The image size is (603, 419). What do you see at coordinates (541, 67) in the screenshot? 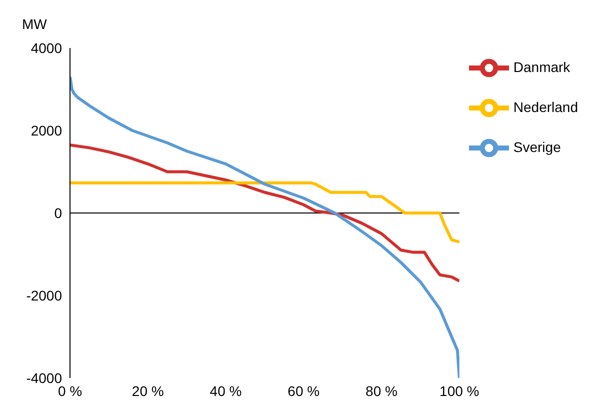
I see `legend-label: Danmark` at bounding box center [541, 67].